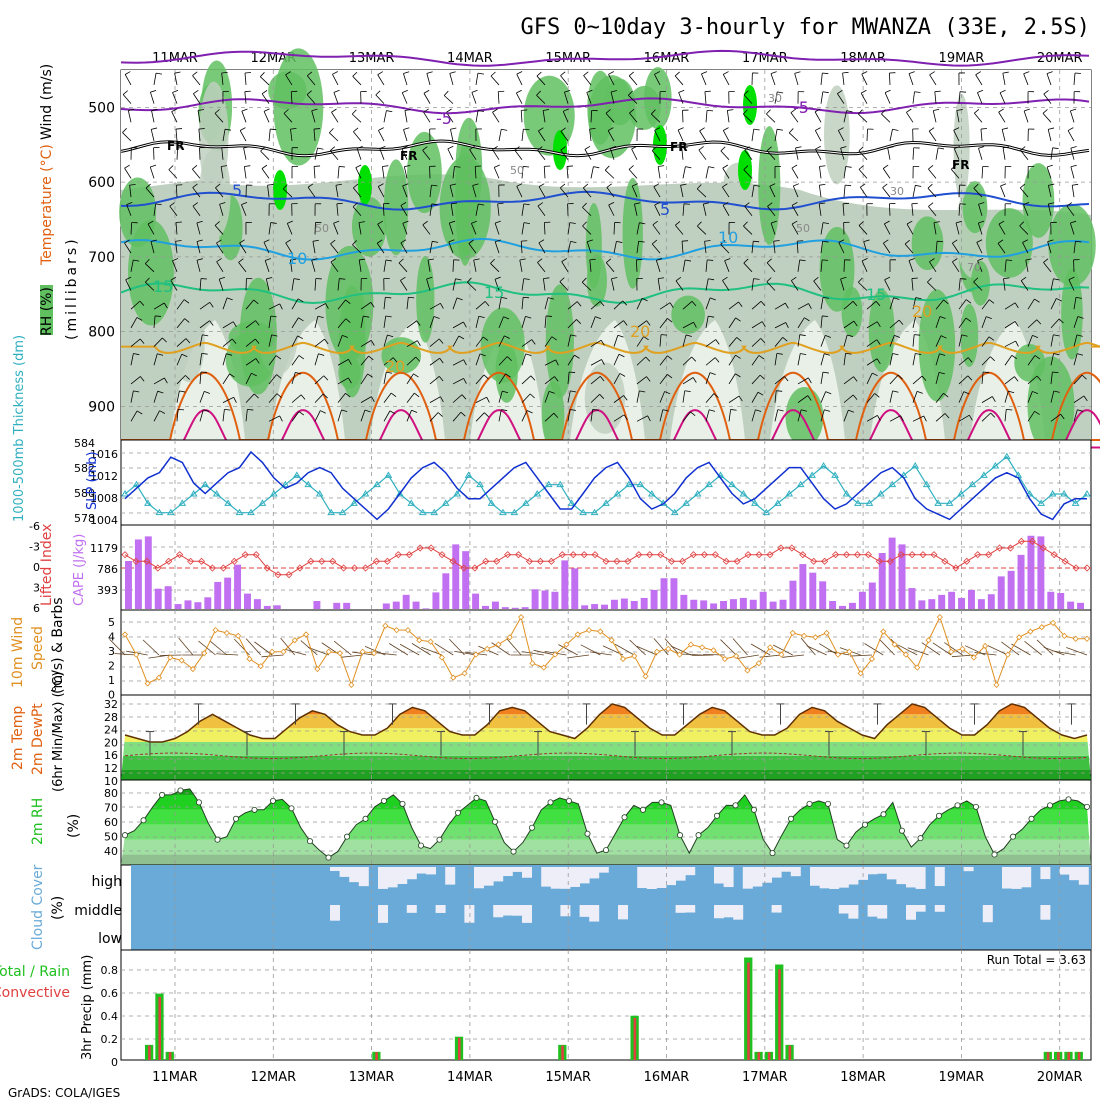  Describe the element at coordinates (640, 331) in the screenshot. I see `label-temp-20: 20` at that location.